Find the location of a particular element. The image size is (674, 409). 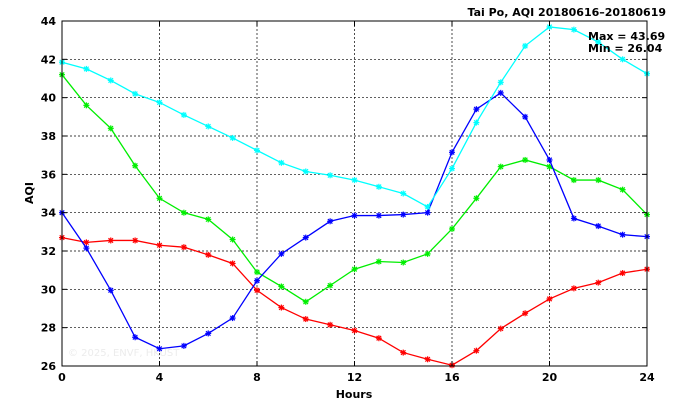

chart-title: Tai Po, AQI 20180616–20180619 is located at coordinates (567, 12).